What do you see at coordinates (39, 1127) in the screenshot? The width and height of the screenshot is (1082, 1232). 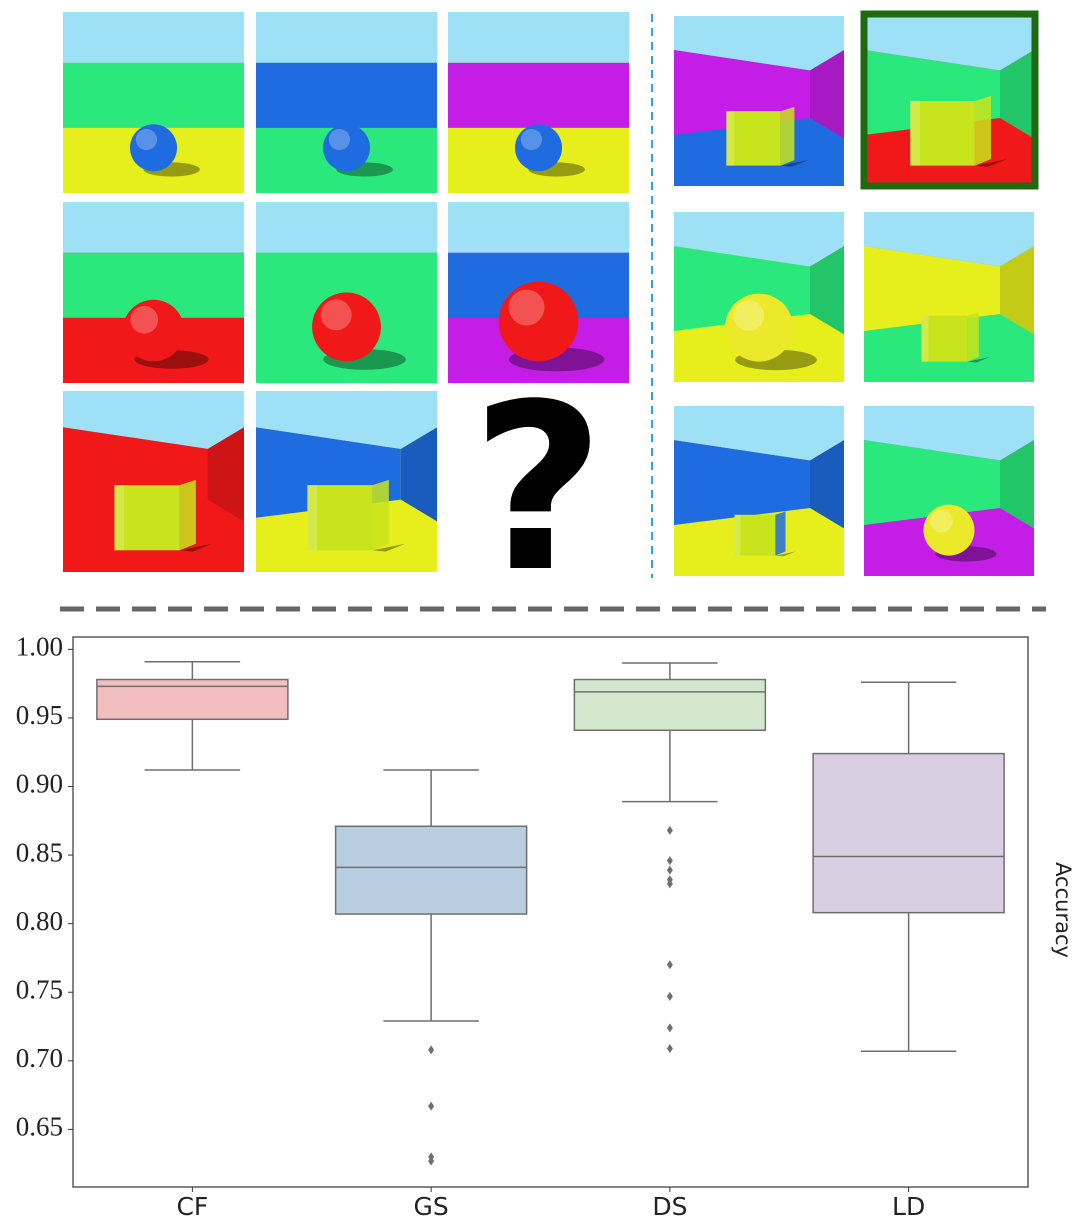 I see `y-tick-label: 0.65` at bounding box center [39, 1127].